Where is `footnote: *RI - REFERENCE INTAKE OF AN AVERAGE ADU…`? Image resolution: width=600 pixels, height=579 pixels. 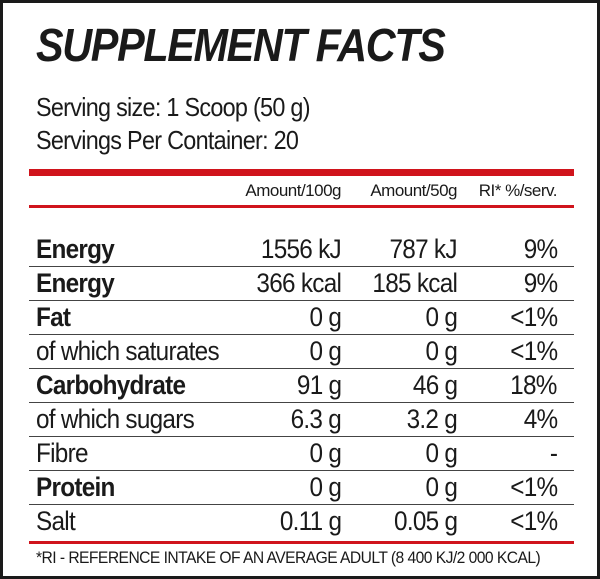
footnote: *RI - REFERENCE INTAKE OF AN AVERAGE ADU… is located at coordinates (288, 557).